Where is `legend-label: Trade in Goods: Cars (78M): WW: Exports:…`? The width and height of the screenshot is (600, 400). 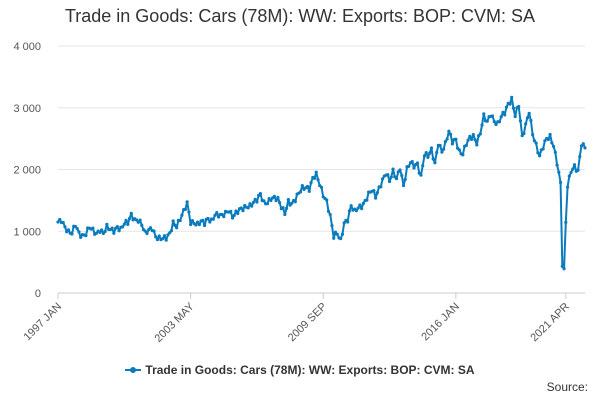 legend-label: Trade in Goods: Cars (78M): WW: Exports:… is located at coordinates (310, 370).